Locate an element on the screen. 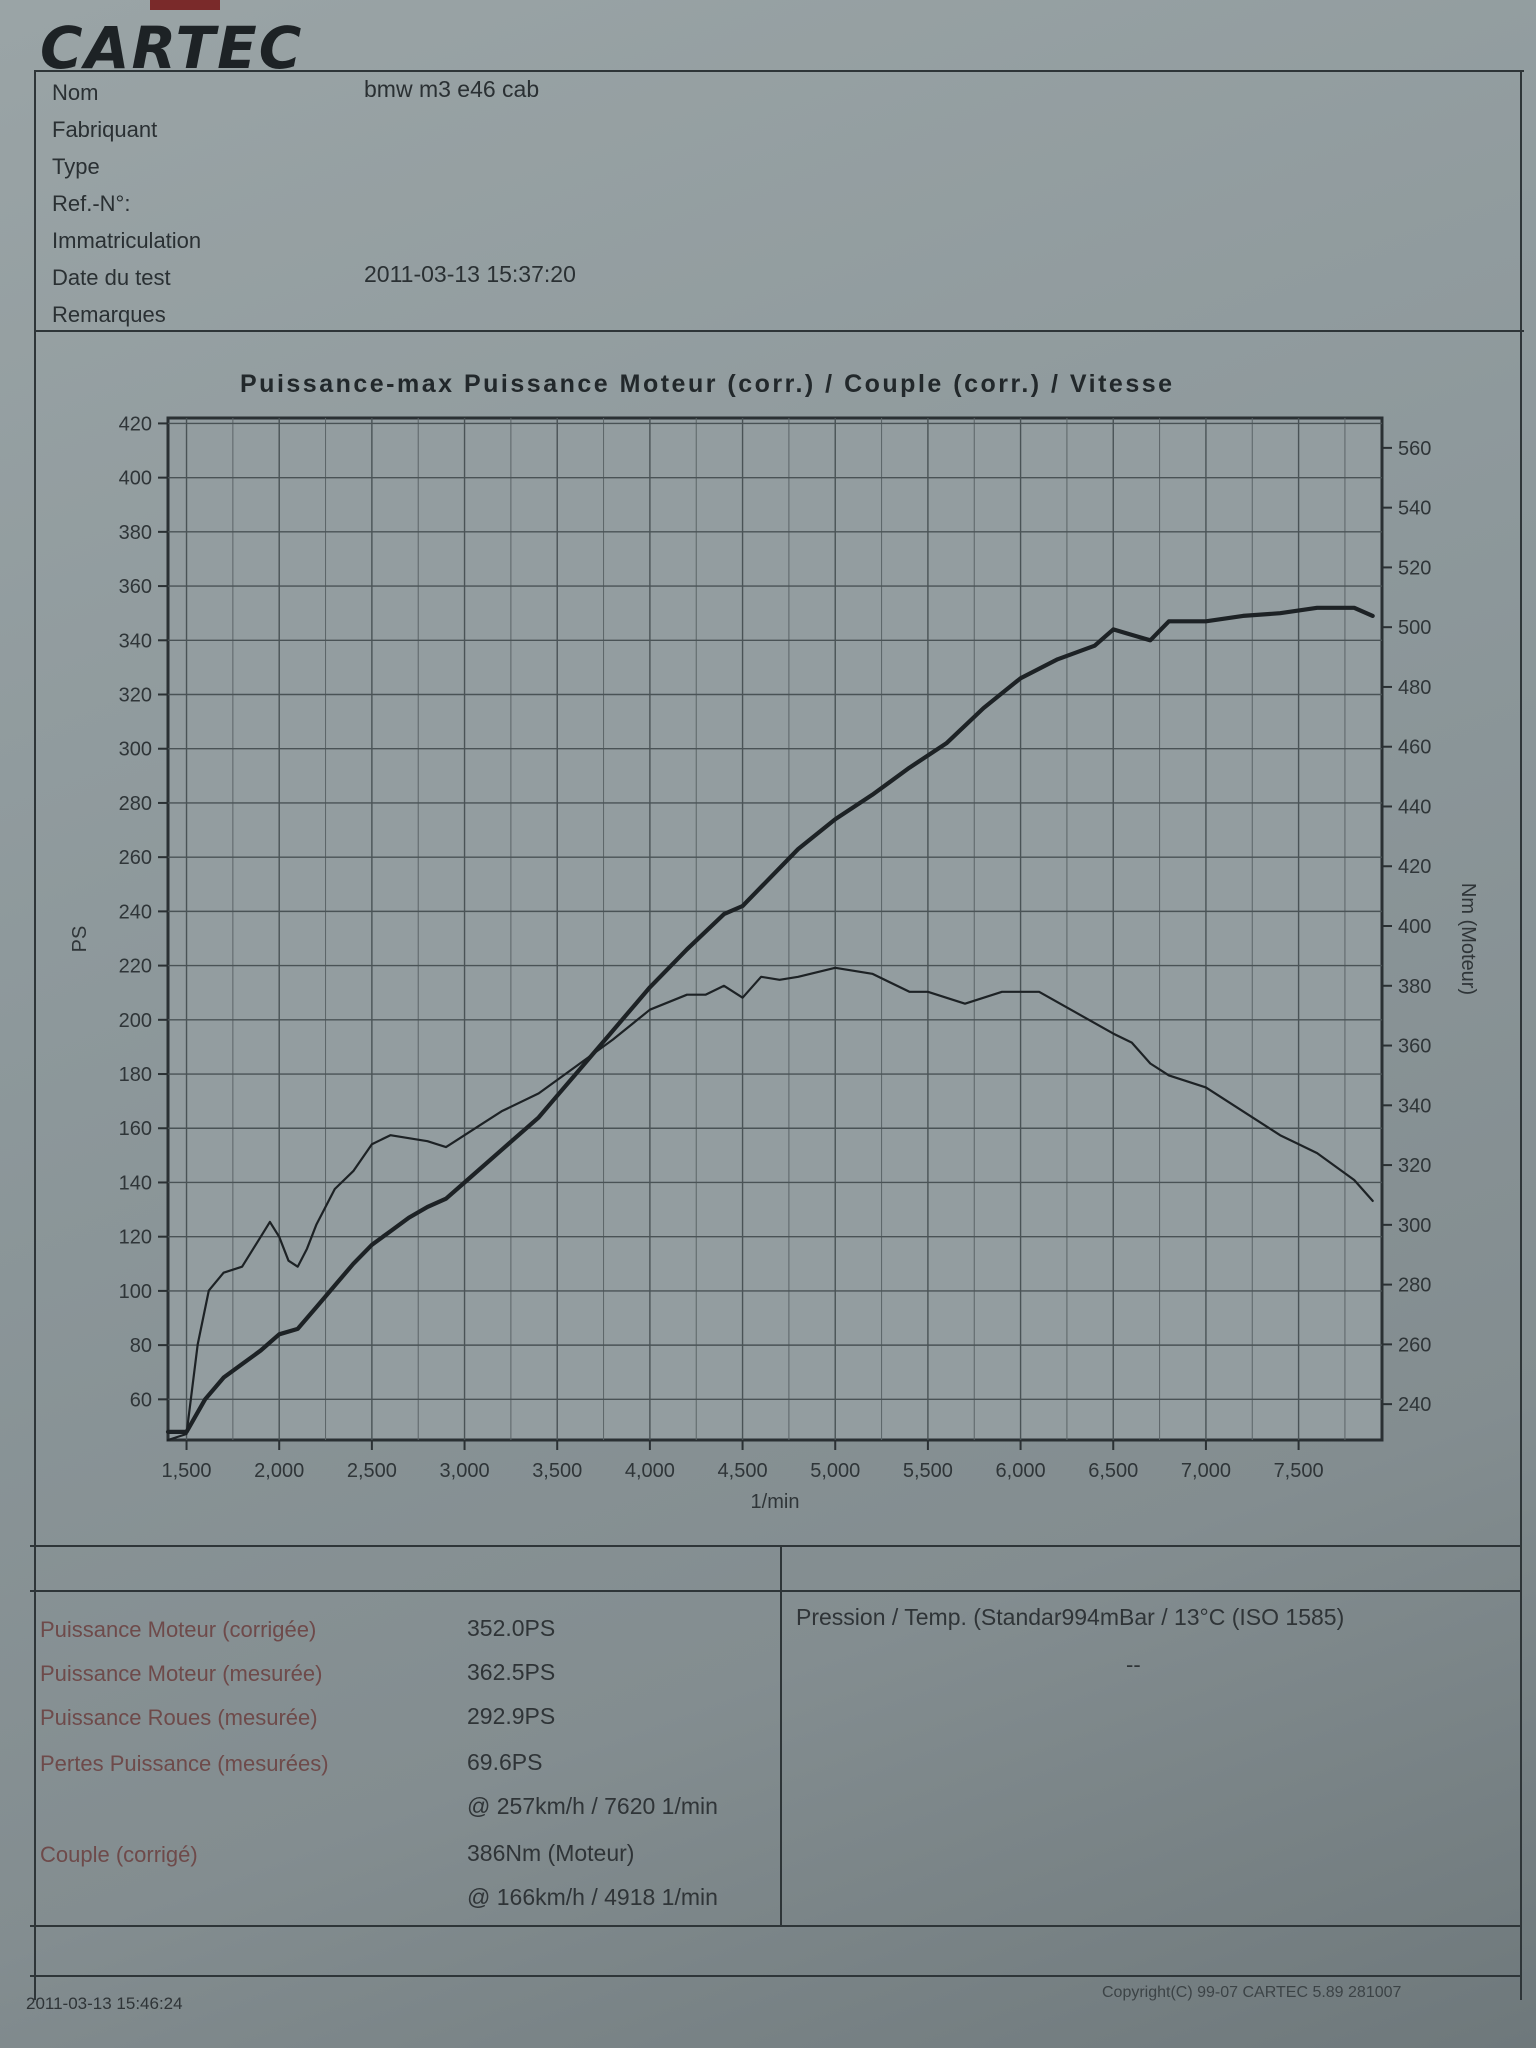 This screenshot has width=1536, height=2048. y-left-tick-label: 400 is located at coordinates (135, 479).